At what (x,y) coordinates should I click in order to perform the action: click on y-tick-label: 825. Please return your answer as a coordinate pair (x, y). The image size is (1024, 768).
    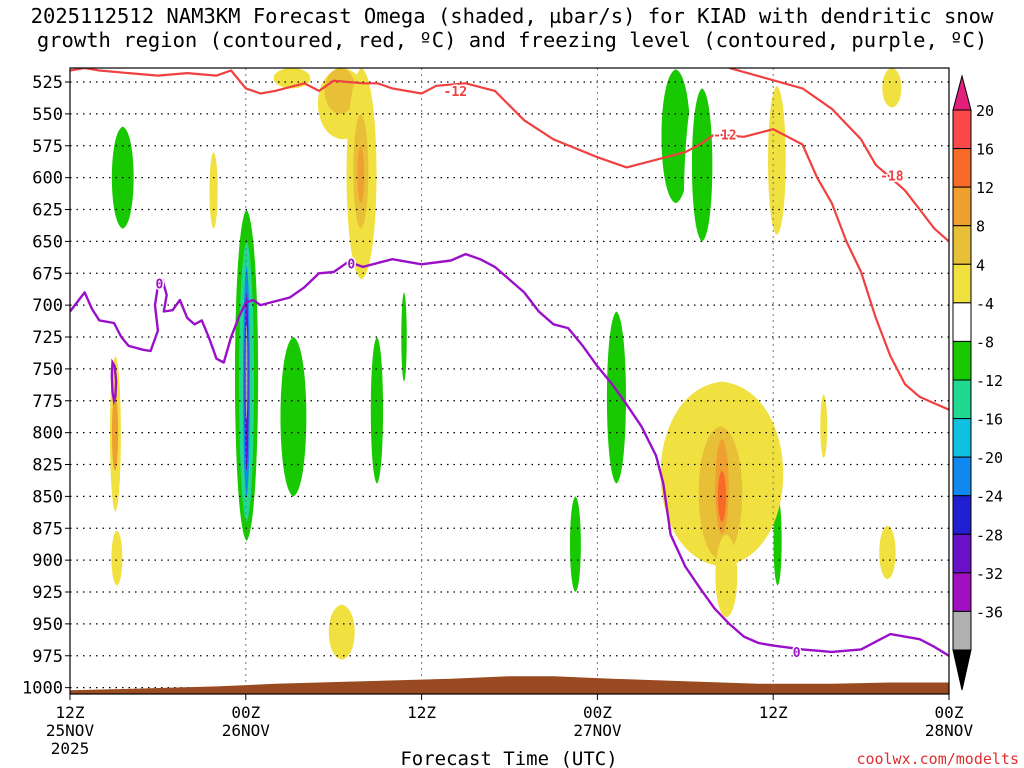
    Looking at the image, I should click on (47, 466).